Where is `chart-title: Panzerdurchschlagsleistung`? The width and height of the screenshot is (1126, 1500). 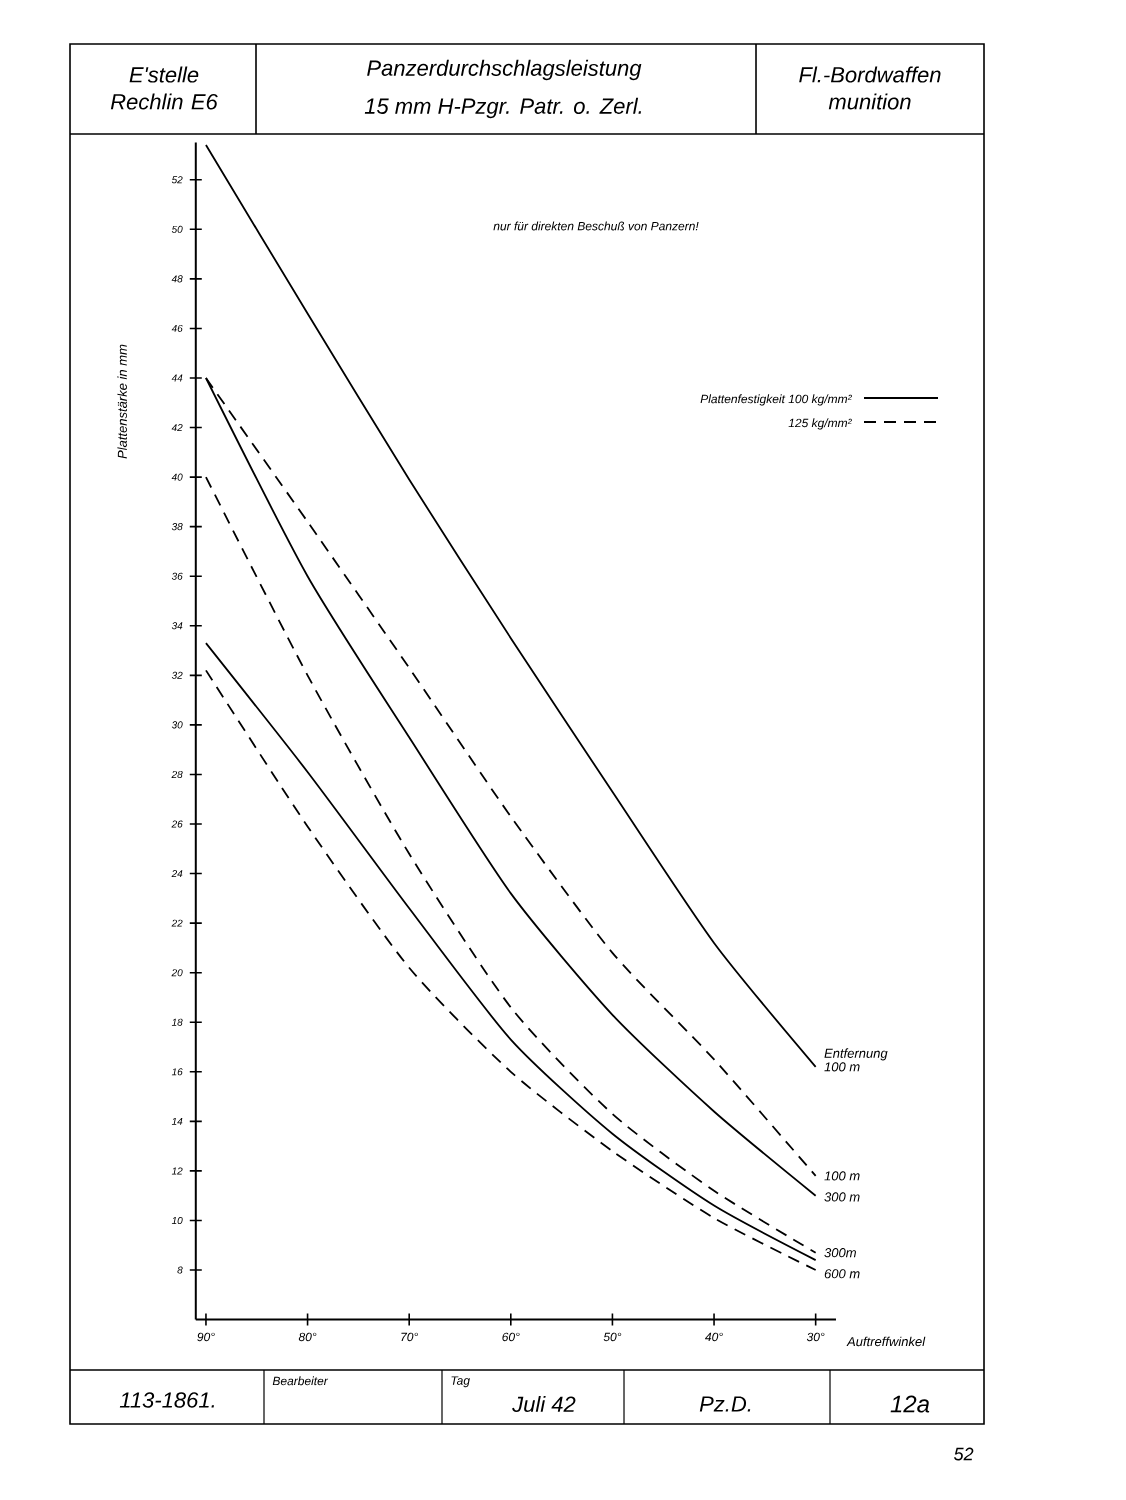 chart-title: Panzerdurchschlagsleistung is located at coordinates (504, 70).